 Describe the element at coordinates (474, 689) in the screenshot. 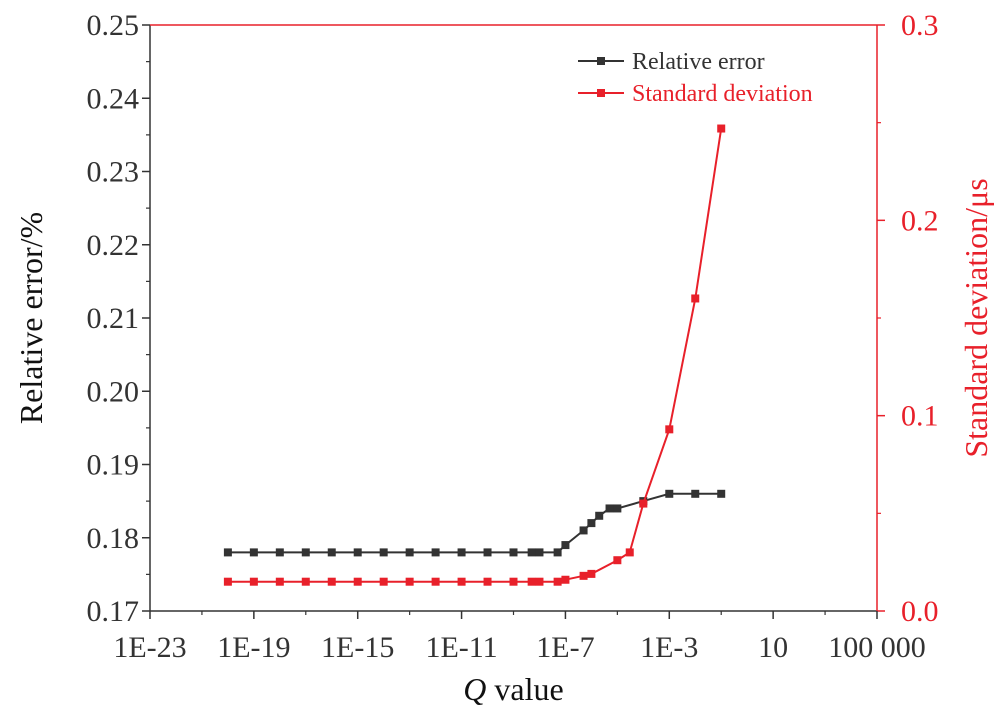

I see `x-axis-title-symbol: Q` at that location.